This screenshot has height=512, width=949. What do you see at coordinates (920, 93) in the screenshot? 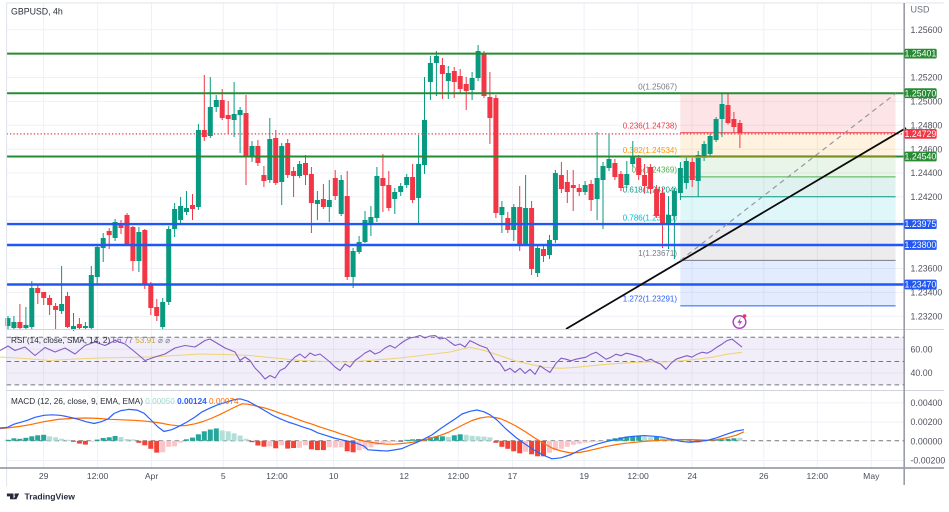
I see `svg-text: 1.25070` at bounding box center [920, 93].